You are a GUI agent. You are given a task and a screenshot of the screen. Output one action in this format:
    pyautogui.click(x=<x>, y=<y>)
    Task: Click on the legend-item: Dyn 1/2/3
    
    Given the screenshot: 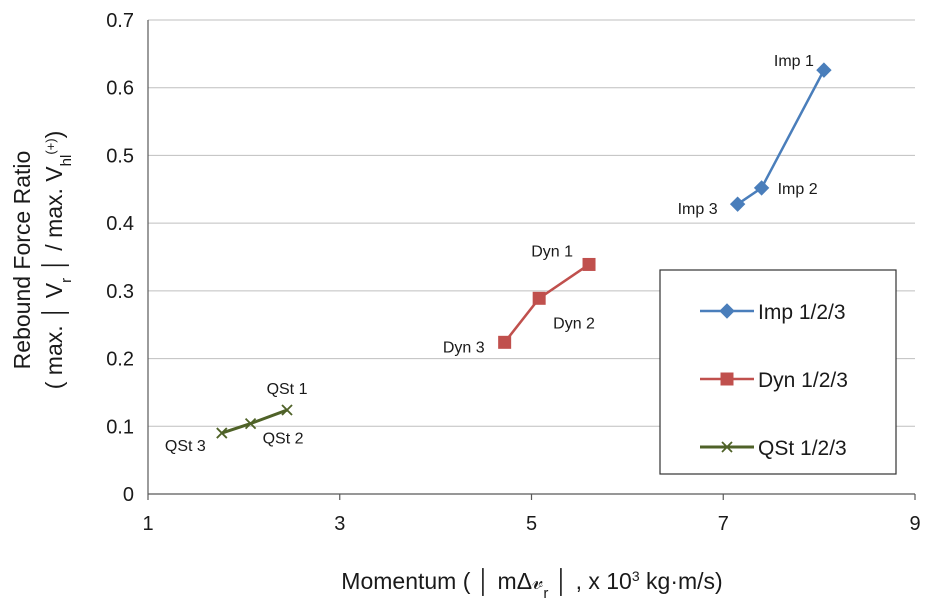 What is the action you would take?
    pyautogui.click(x=774, y=380)
    